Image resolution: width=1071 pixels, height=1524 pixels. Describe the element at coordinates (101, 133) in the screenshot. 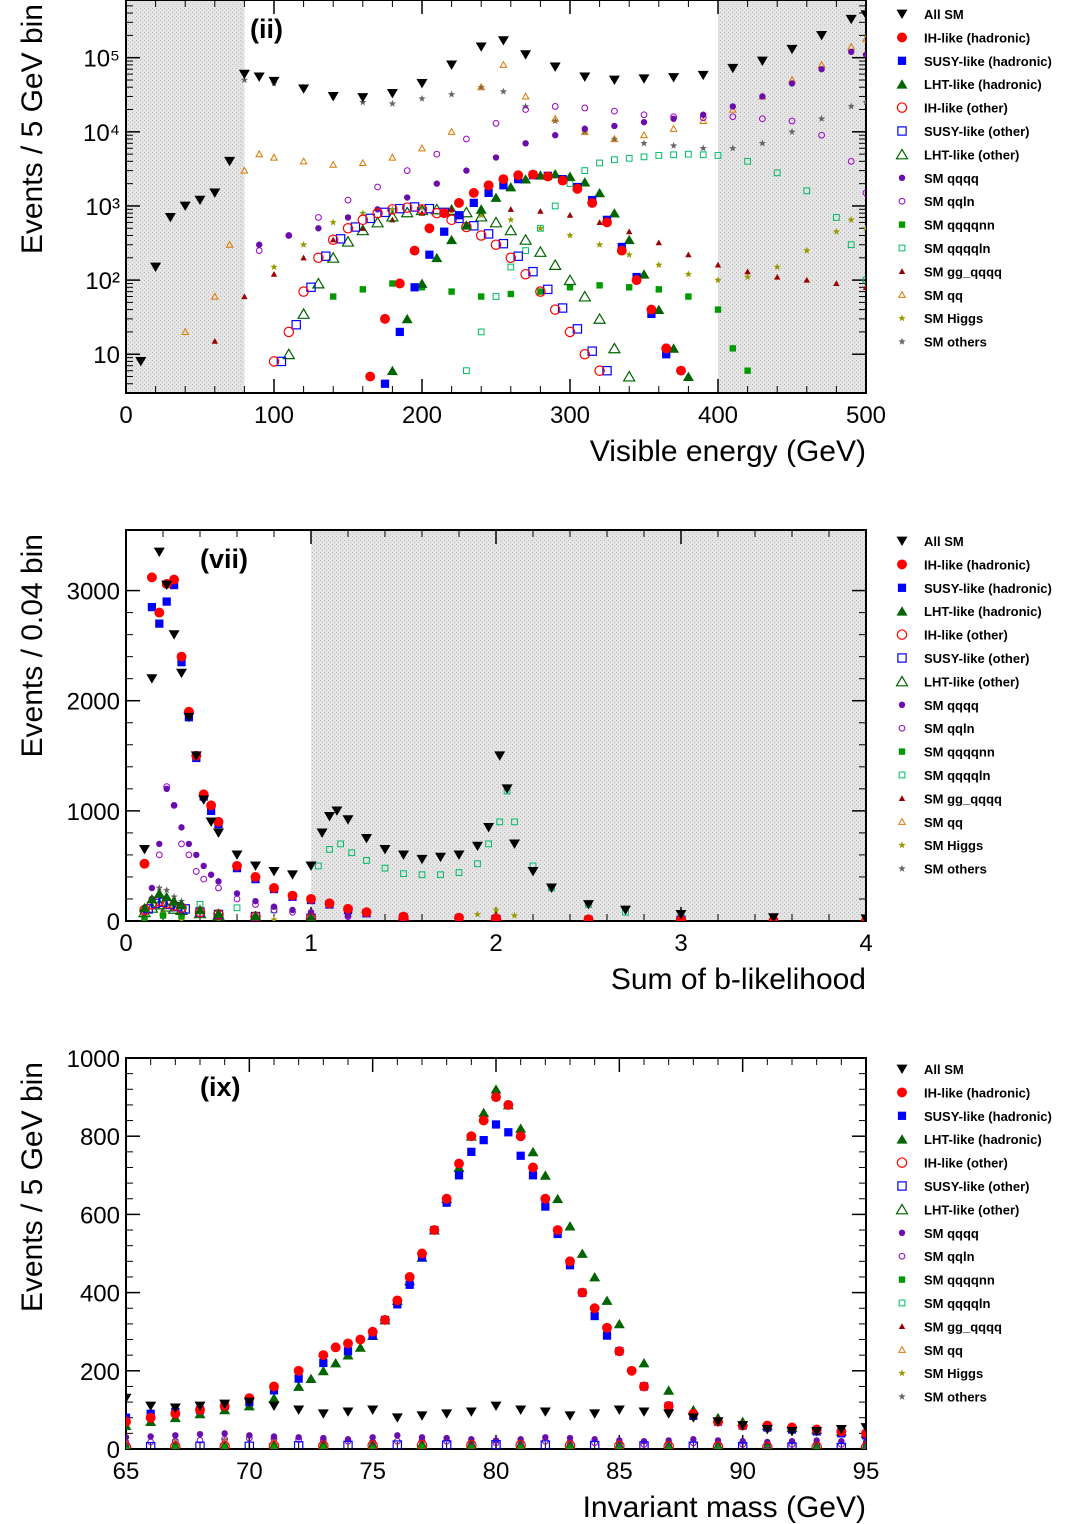

I see `y-tick-label: 10⁴` at that location.